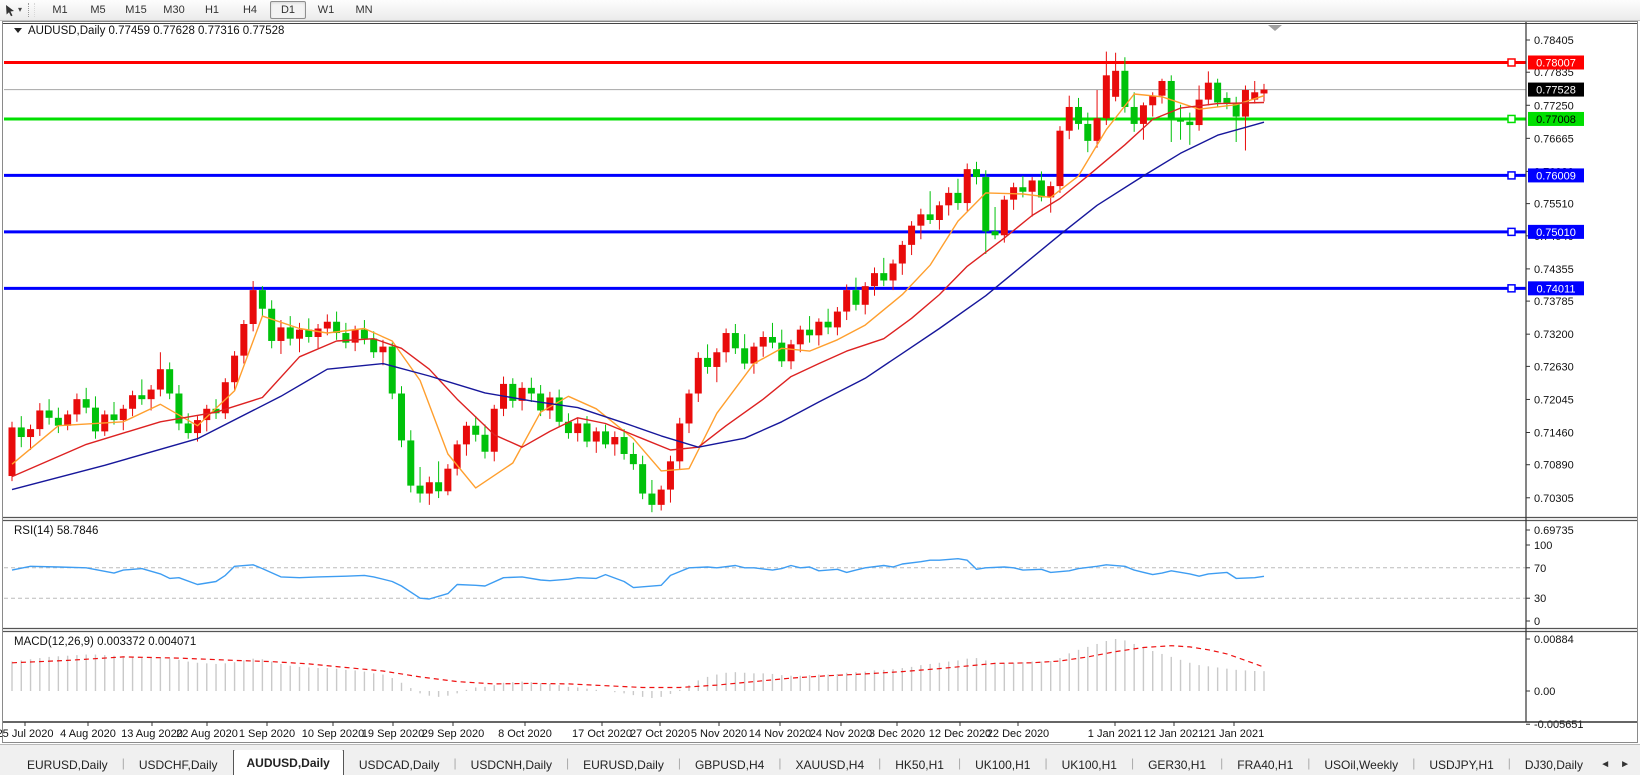 The height and width of the screenshot is (775, 1640). Describe the element at coordinates (31, 10) in the screenshot. I see `toolbar-grip-handle` at that location.